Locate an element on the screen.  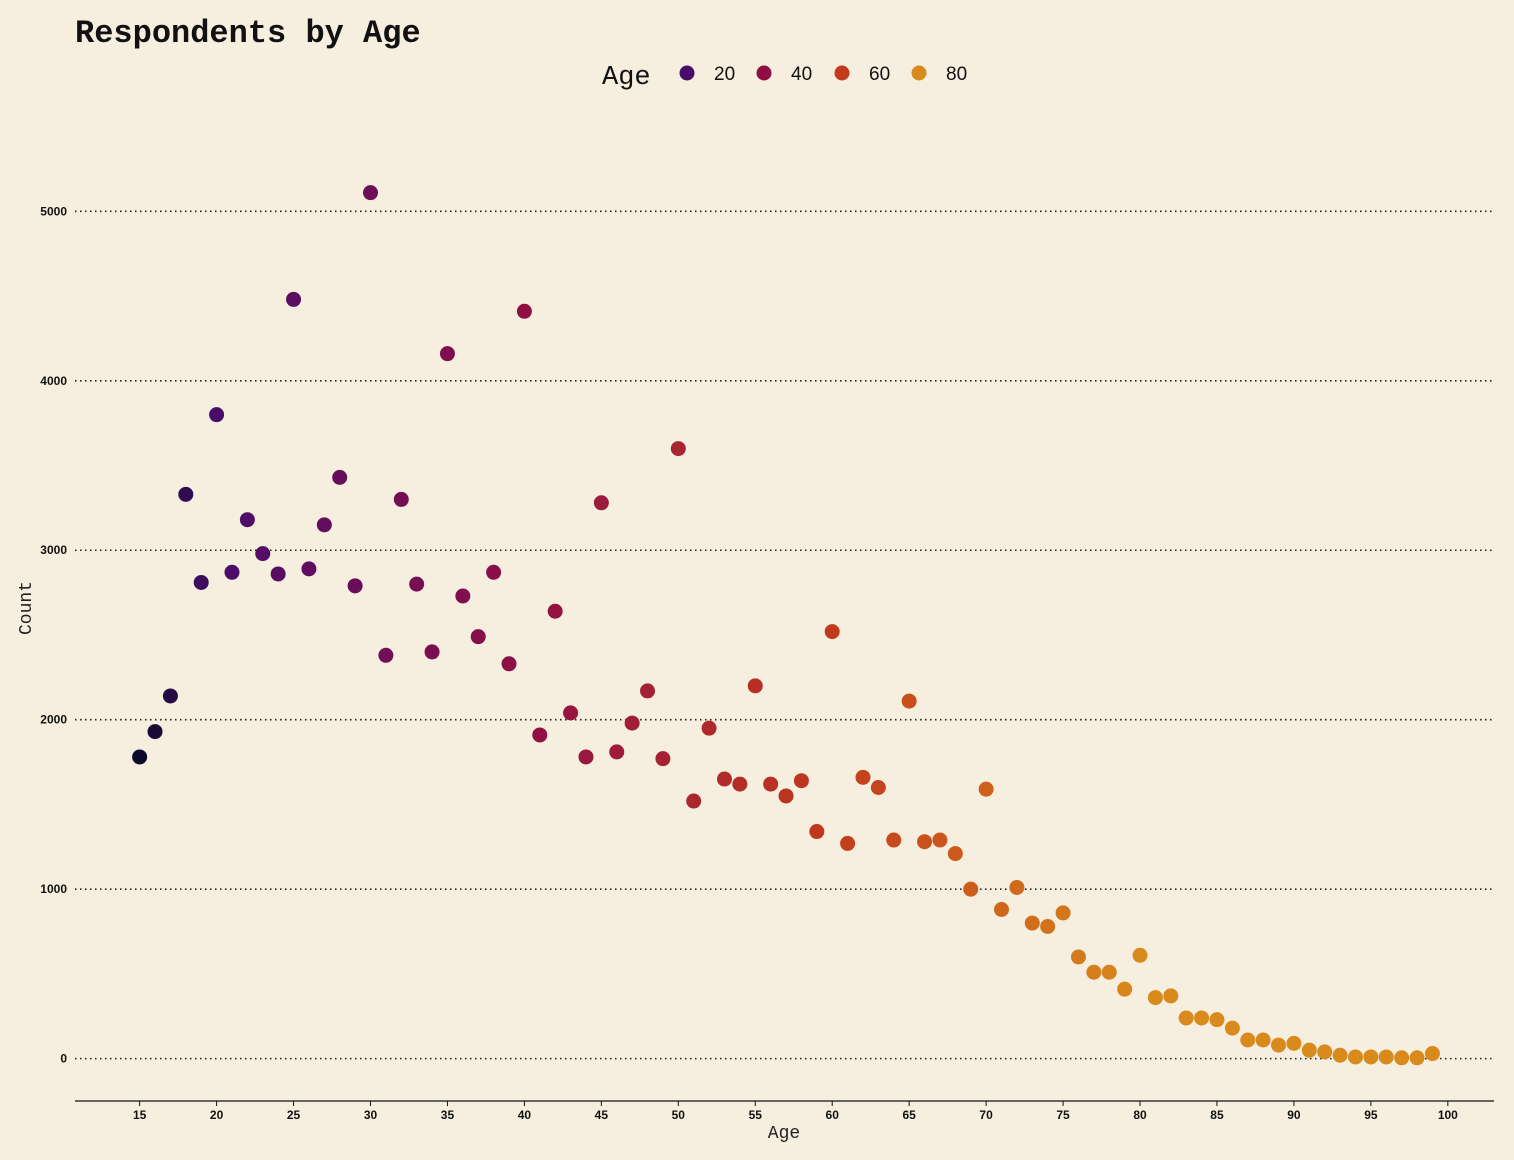
x-tick-label: 20 is located at coordinates (217, 1115).